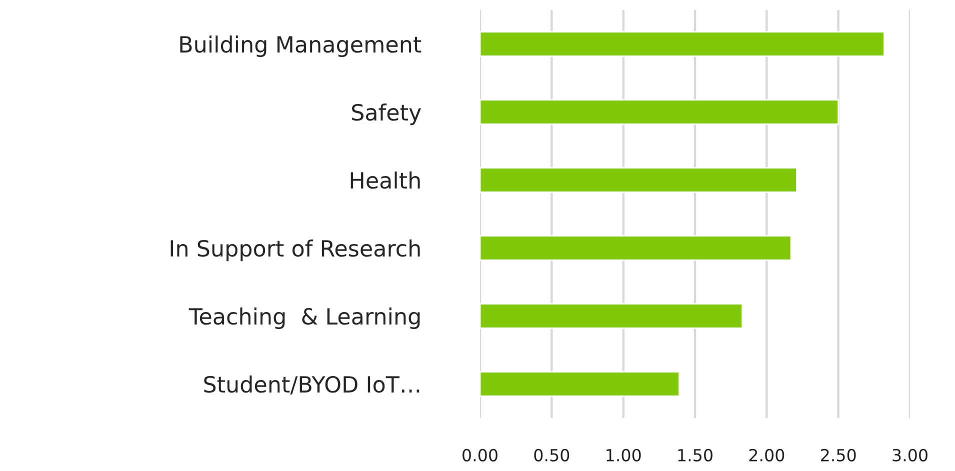 The width and height of the screenshot is (955, 471). What do you see at coordinates (910, 455) in the screenshot?
I see `x-tick-label: 3.00` at bounding box center [910, 455].